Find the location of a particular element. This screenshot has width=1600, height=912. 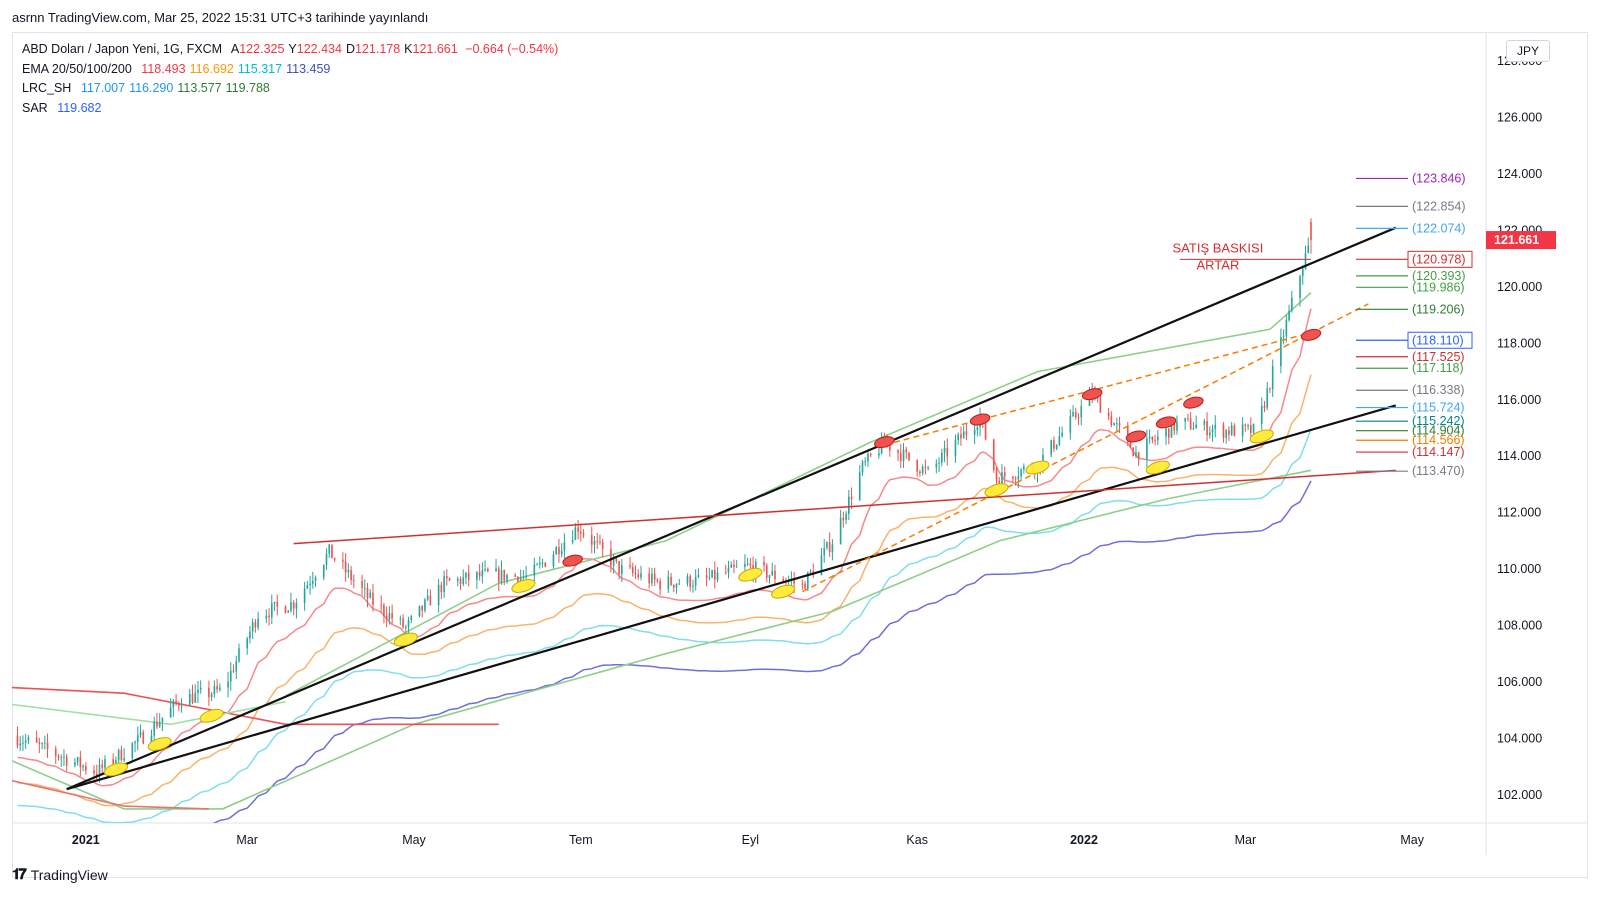

lrc-value: 116.290 is located at coordinates (151, 88).